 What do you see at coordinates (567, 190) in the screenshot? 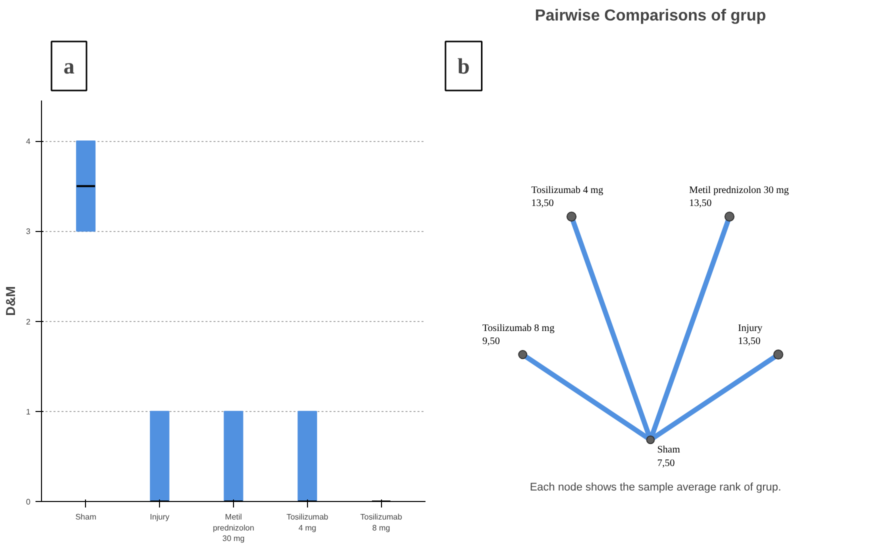
I see `category-label: Tosilizumab 4 mg` at bounding box center [567, 190].